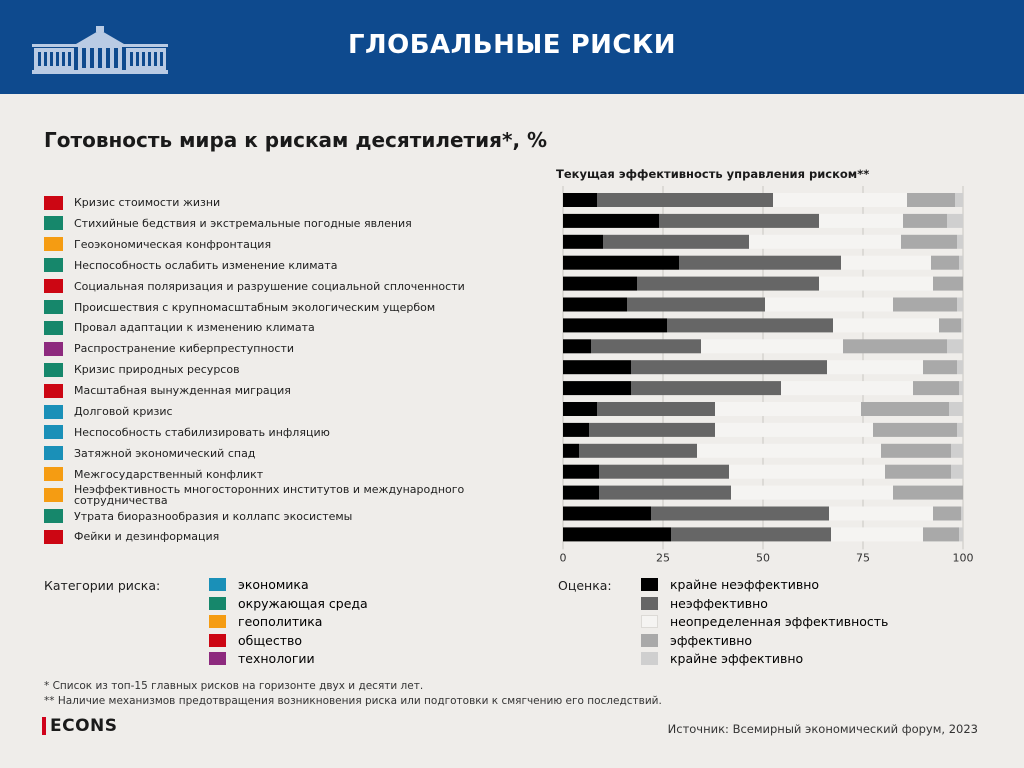 The width and height of the screenshot is (1024, 768). I want to click on category-legend-item: экономика, so click(259, 584).